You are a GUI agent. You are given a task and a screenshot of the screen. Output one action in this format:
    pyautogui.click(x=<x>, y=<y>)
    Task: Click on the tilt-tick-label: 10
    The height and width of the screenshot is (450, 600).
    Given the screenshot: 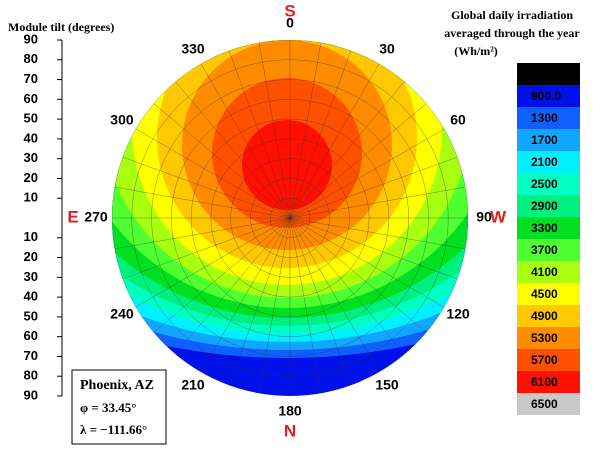 What is the action you would take?
    pyautogui.click(x=31, y=197)
    